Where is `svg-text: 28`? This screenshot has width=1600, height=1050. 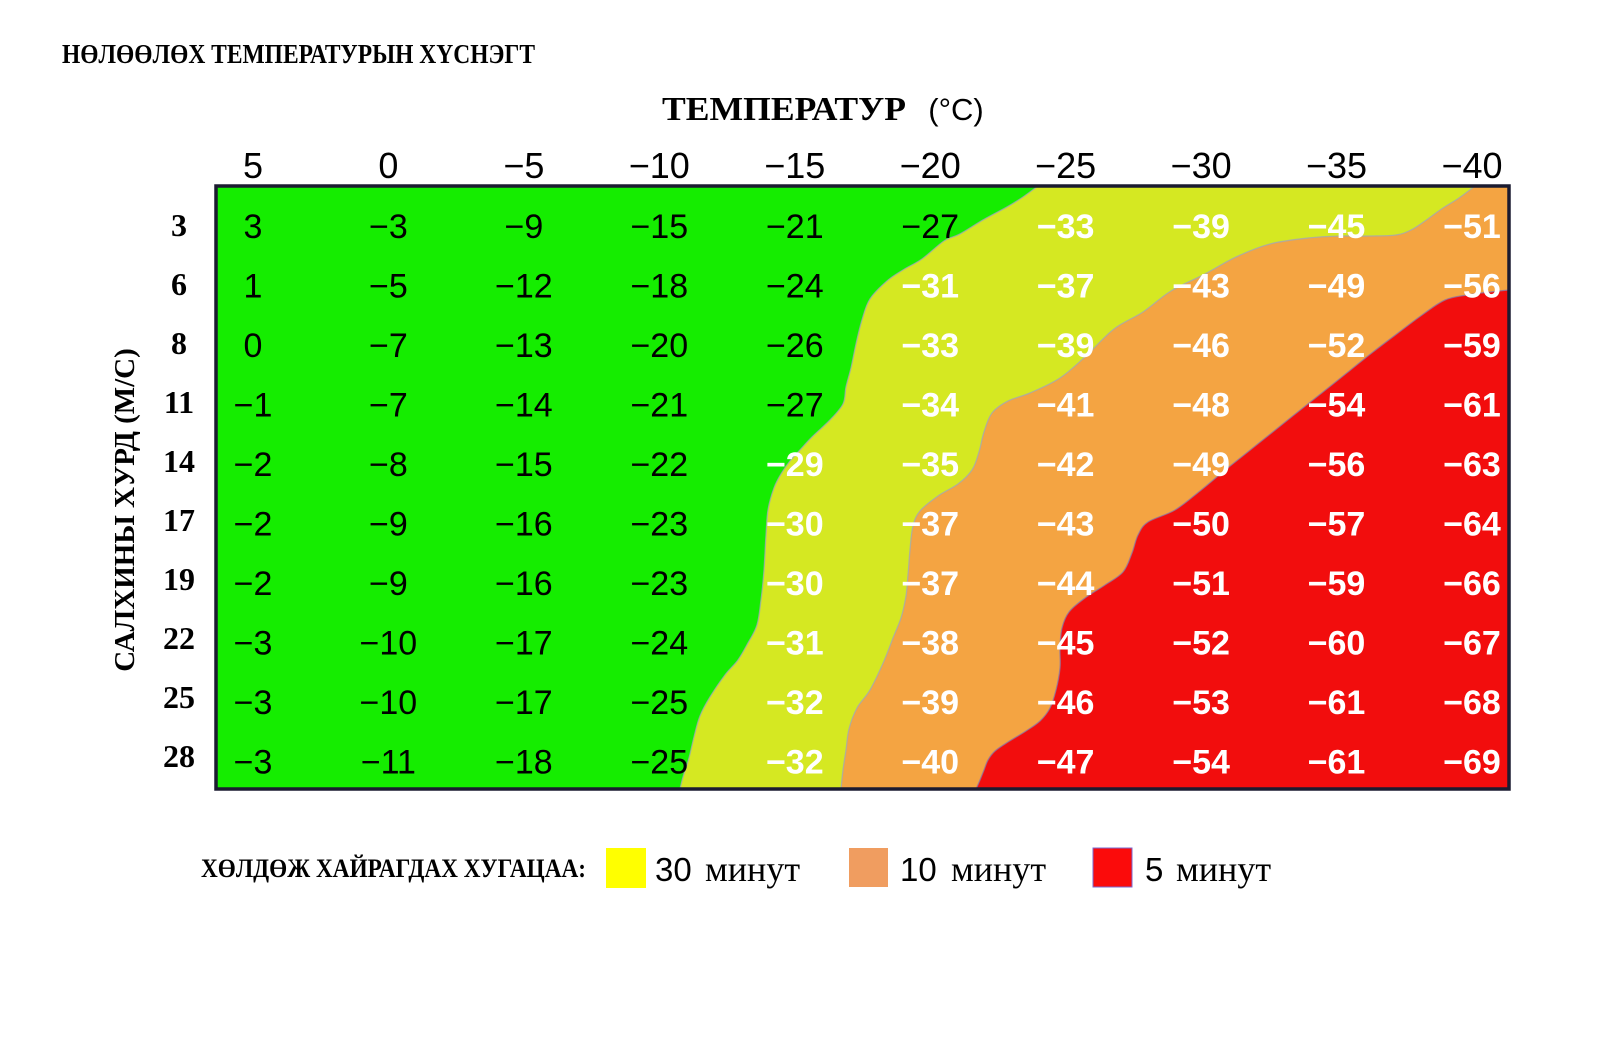
svg-text: 28 is located at coordinates (179, 756).